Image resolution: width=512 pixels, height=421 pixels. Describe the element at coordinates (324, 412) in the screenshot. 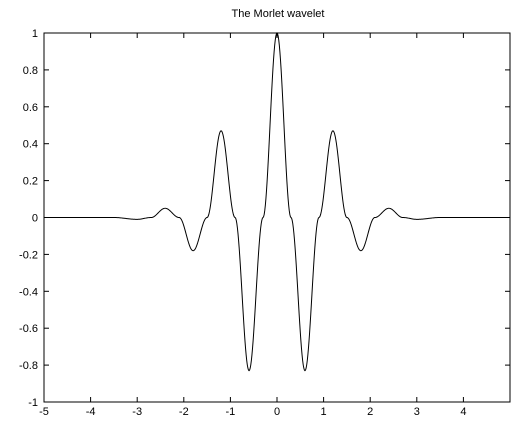

I see `x-tick-label: 1` at that location.